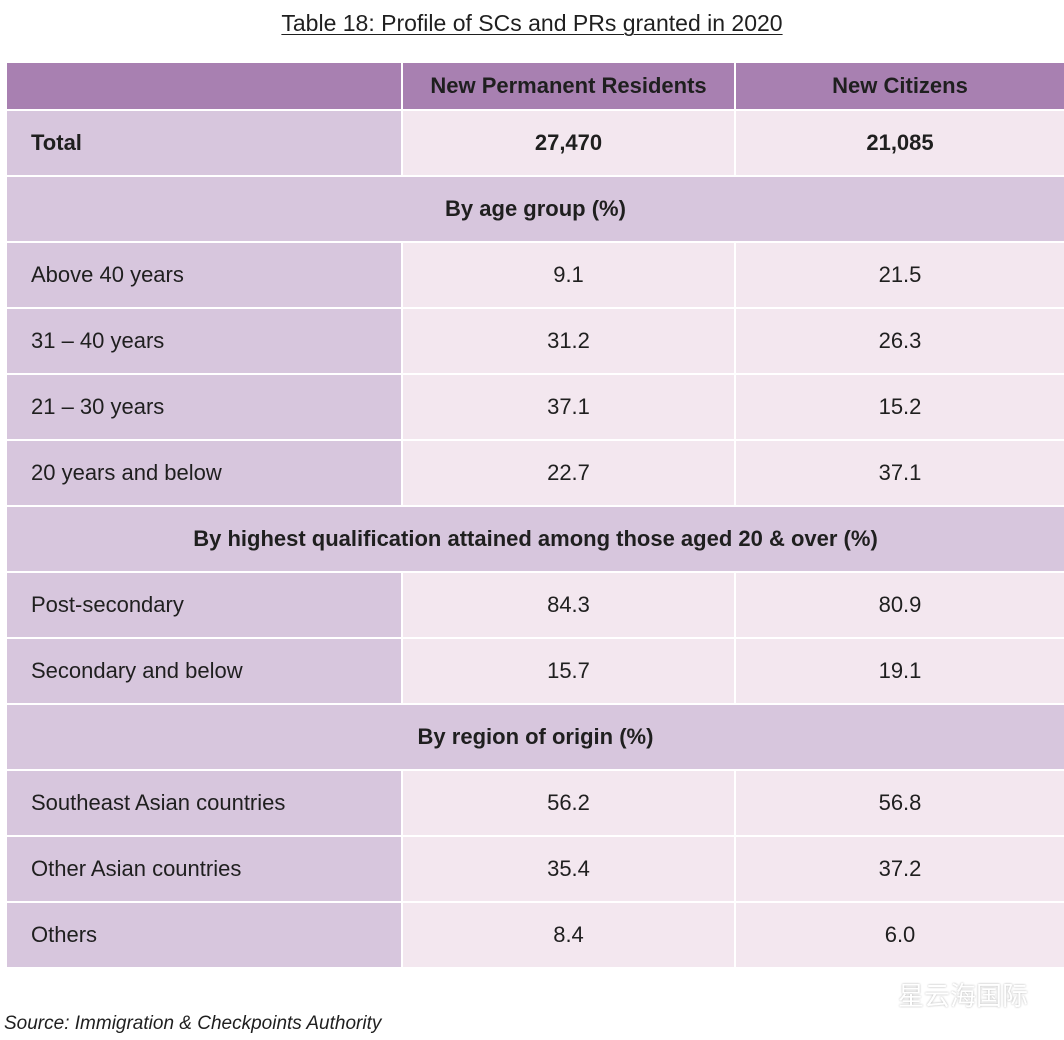  What do you see at coordinates (872, 994) in the screenshot?
I see `wechat-logo-icon` at bounding box center [872, 994].